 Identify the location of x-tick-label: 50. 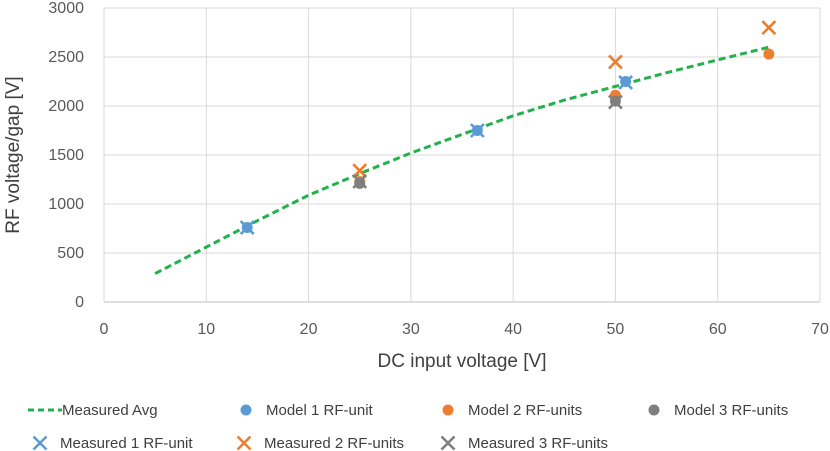
(616, 329).